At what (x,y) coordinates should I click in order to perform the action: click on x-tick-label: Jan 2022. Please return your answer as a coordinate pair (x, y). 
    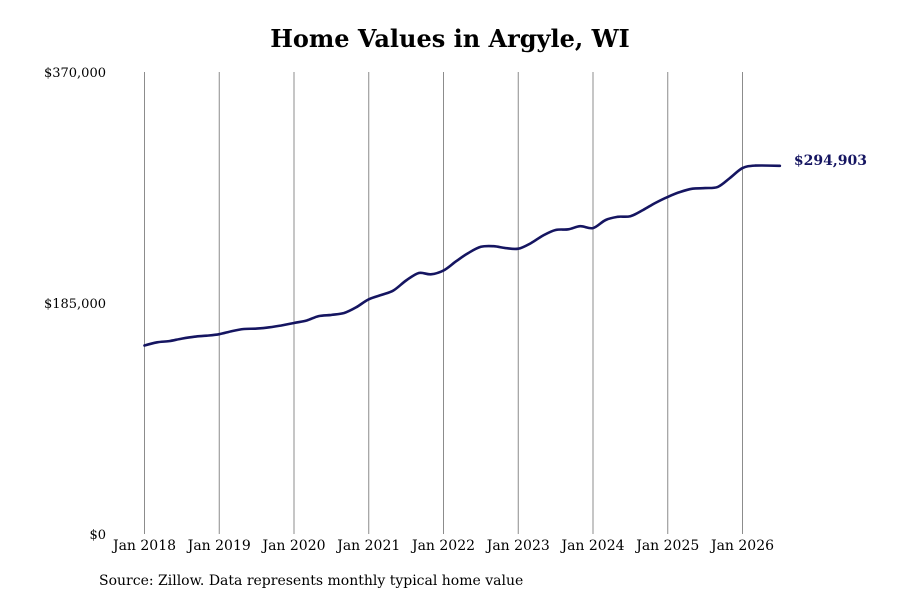
    Looking at the image, I should click on (442, 546).